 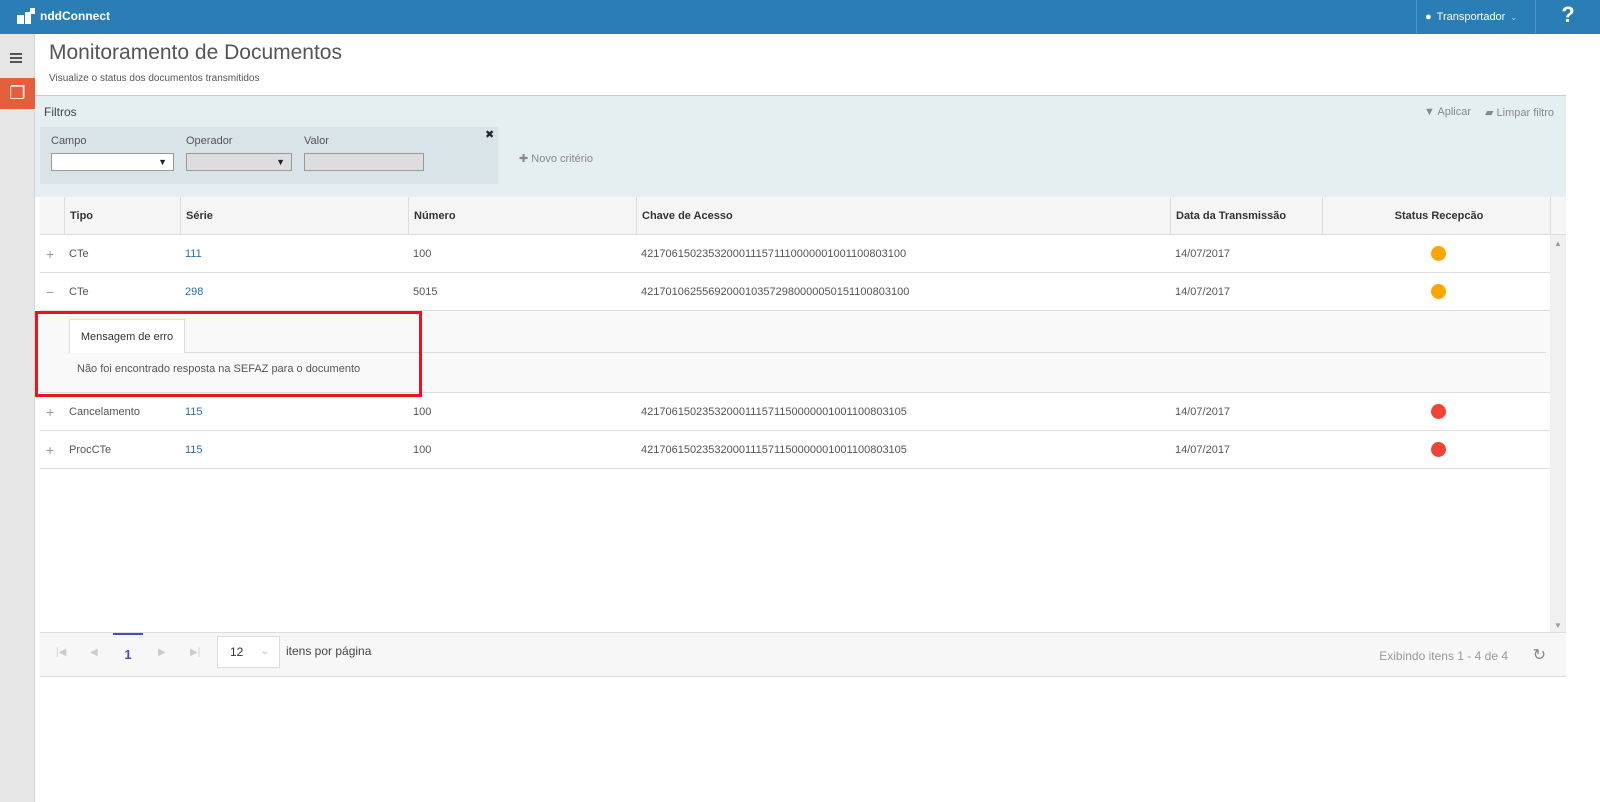 What do you see at coordinates (195, 652) in the screenshot?
I see `last-page-icon: ▶|` at bounding box center [195, 652].